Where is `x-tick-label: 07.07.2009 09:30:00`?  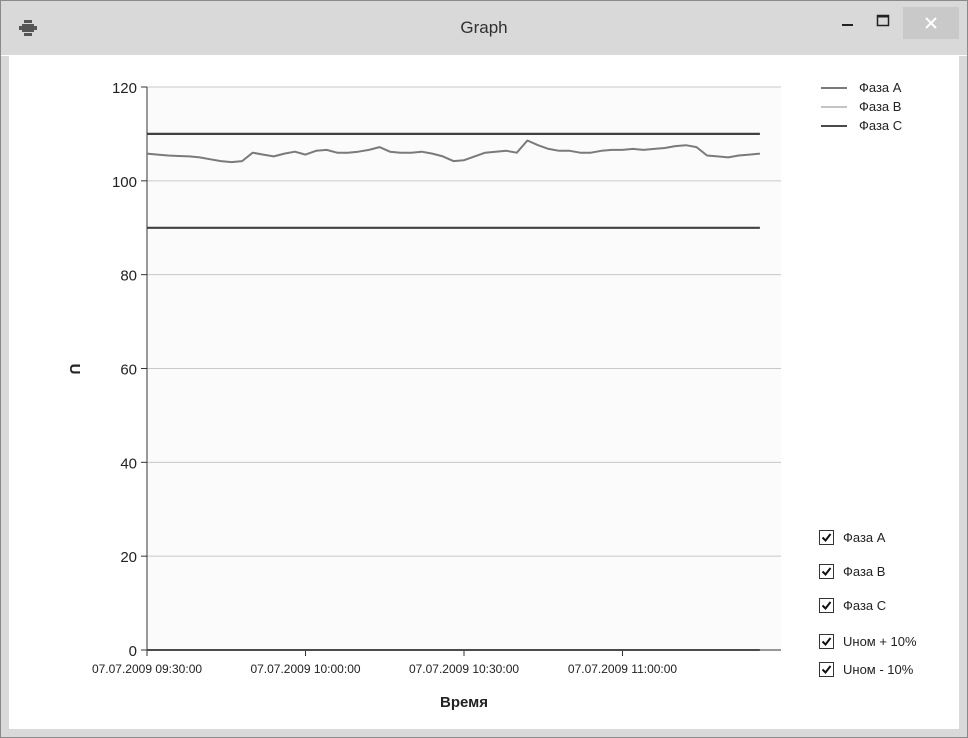 x-tick-label: 07.07.2009 09:30:00 is located at coordinates (147, 669).